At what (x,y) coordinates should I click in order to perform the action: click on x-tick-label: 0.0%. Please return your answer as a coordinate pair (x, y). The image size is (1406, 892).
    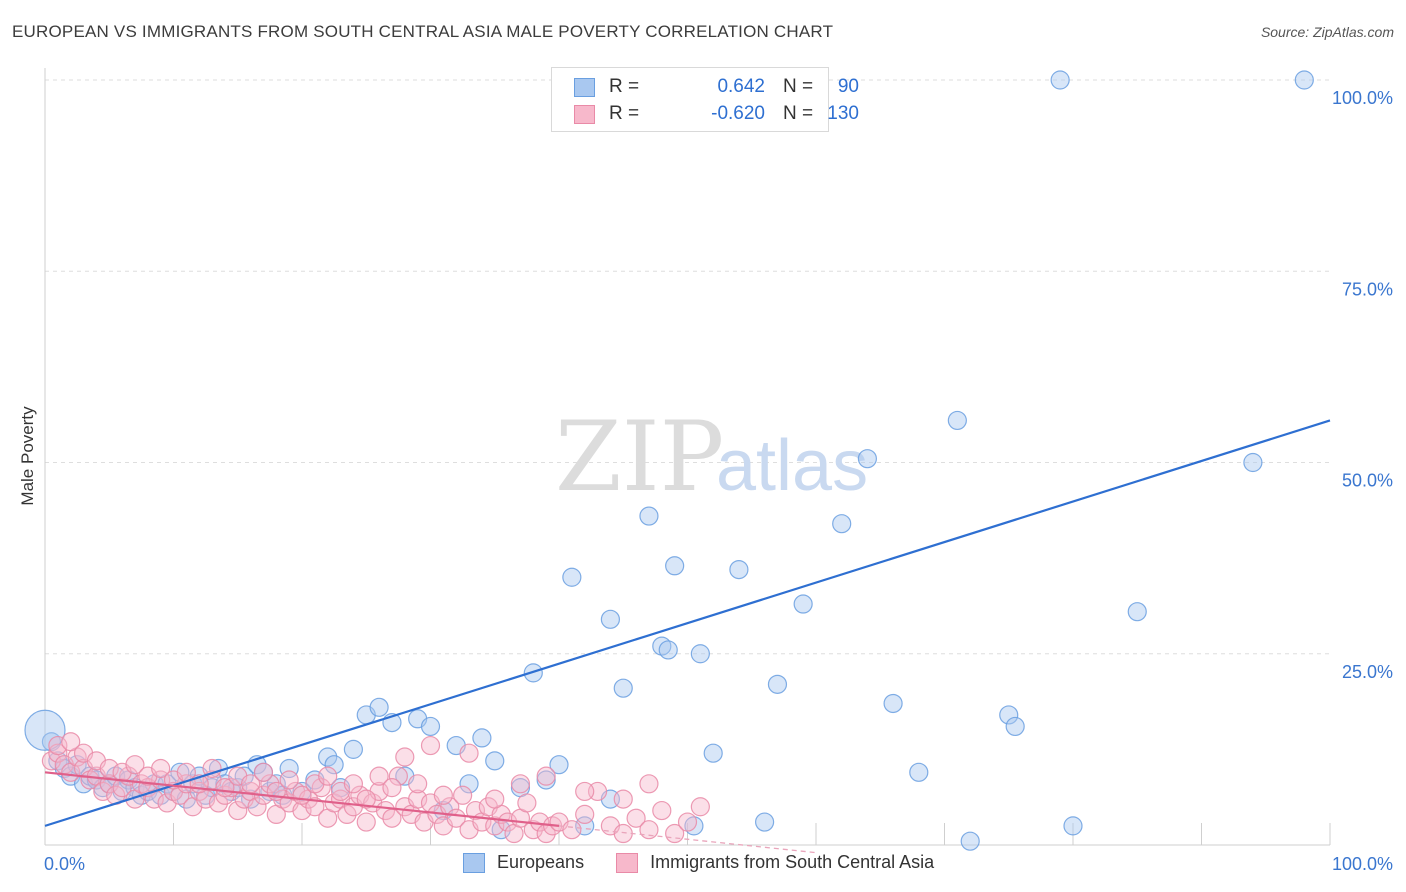
    Looking at the image, I should click on (64, 864).